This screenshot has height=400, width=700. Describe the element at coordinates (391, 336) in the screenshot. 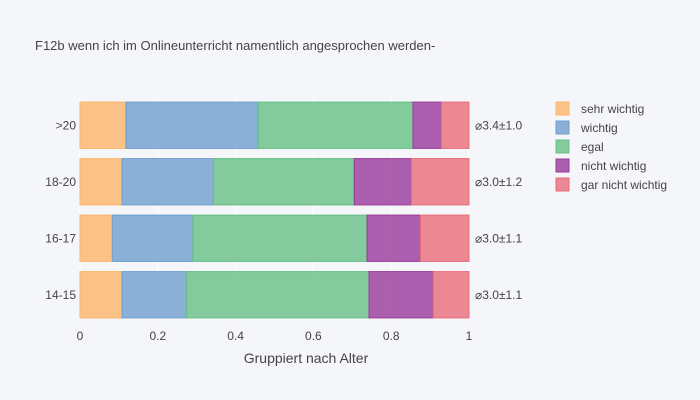

I see `x-tick-label: 0.8` at that location.